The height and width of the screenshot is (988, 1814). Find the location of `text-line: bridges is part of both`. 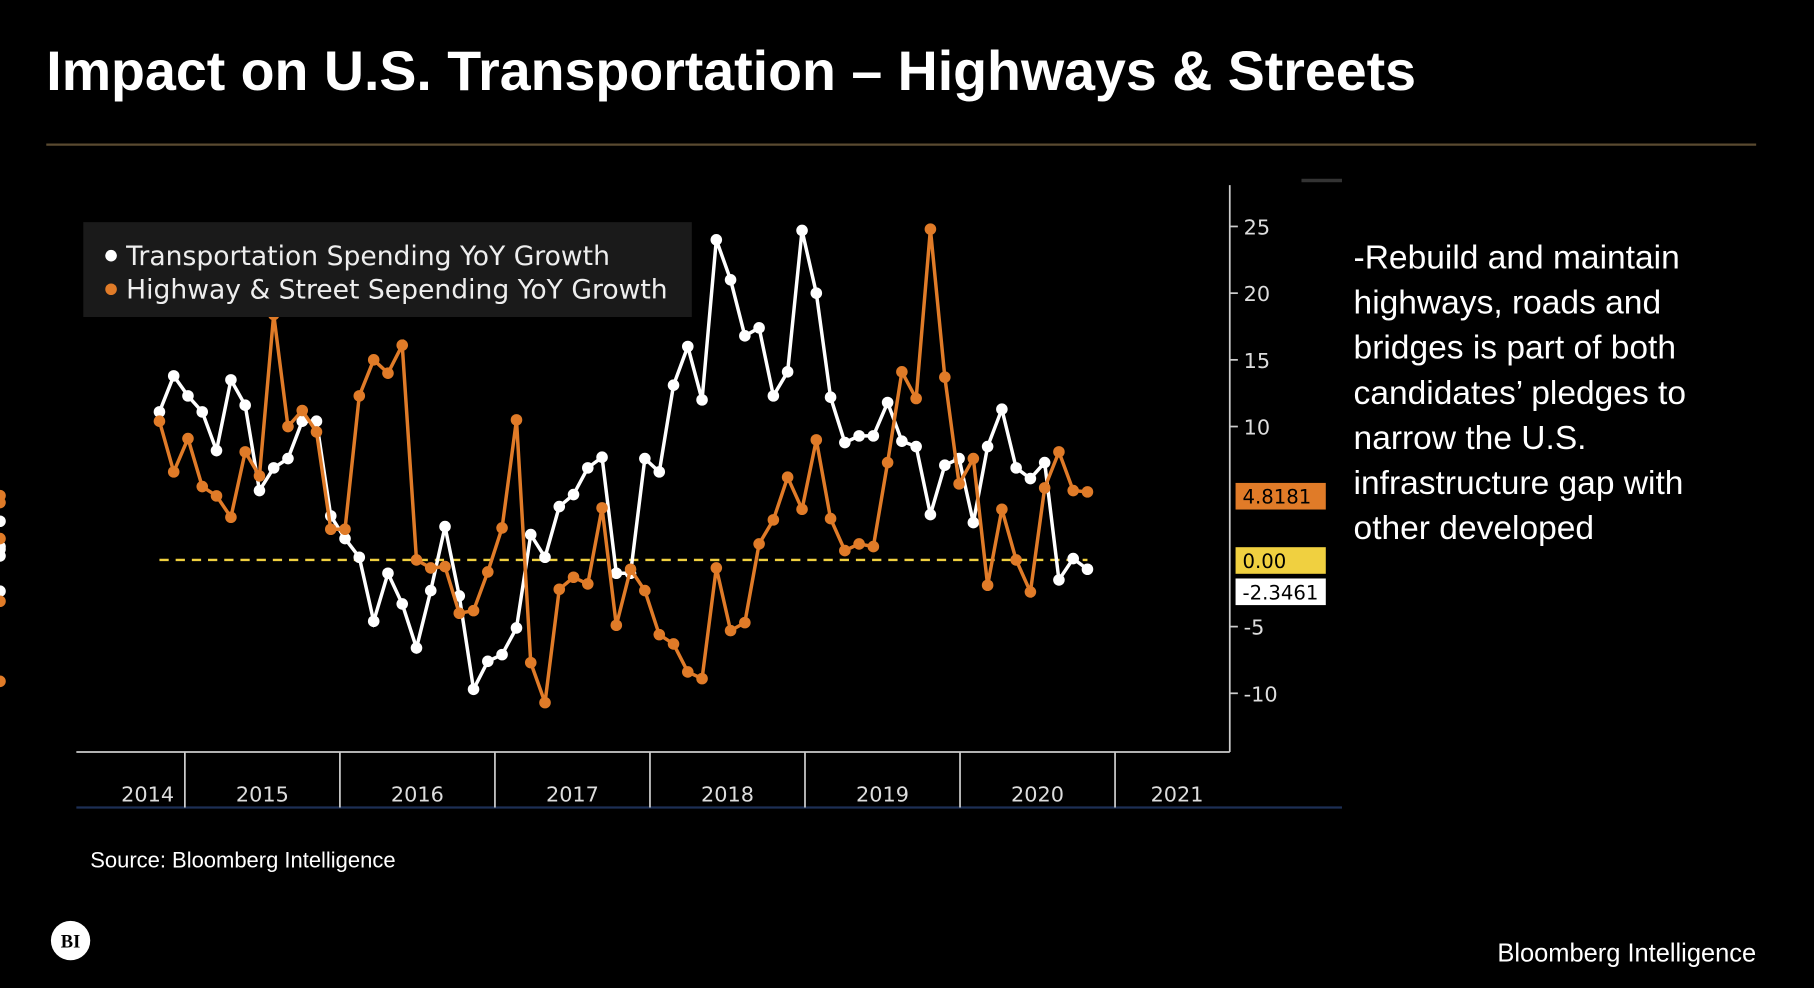

text-line: bridges is part of both is located at coordinates (1515, 348).